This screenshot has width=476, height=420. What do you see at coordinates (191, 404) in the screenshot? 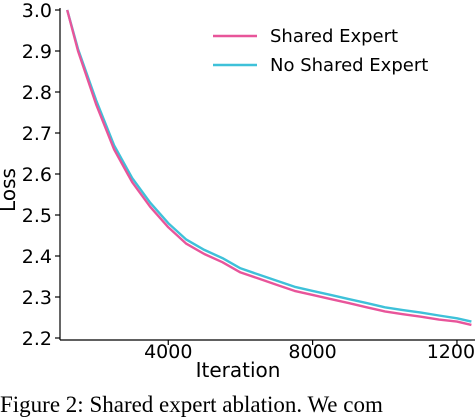
I see `figure-caption: Figure 2: Shared expert ablation. We com` at bounding box center [191, 404].